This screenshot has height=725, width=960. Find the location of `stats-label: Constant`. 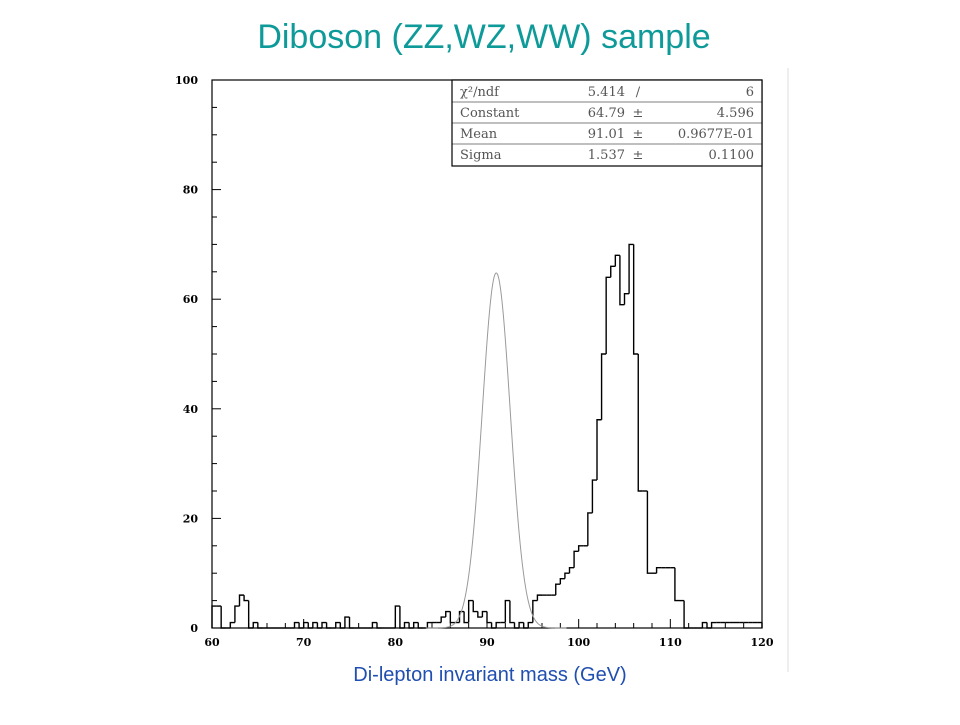

stats-label: Constant is located at coordinates (490, 113).